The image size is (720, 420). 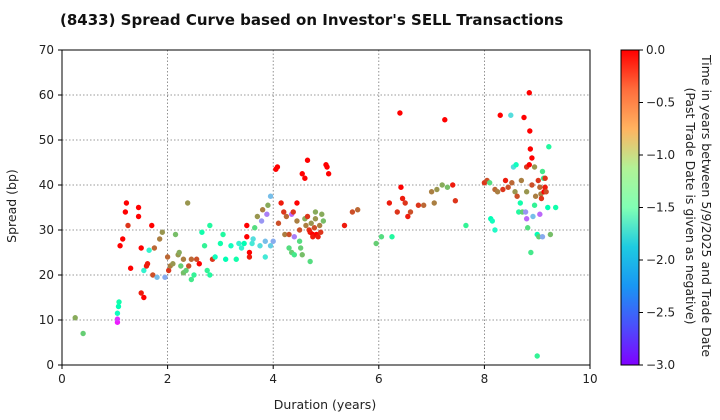 What do you see at coordinates (168, 379) in the screenshot?
I see `x-tick-label: 2` at bounding box center [168, 379].